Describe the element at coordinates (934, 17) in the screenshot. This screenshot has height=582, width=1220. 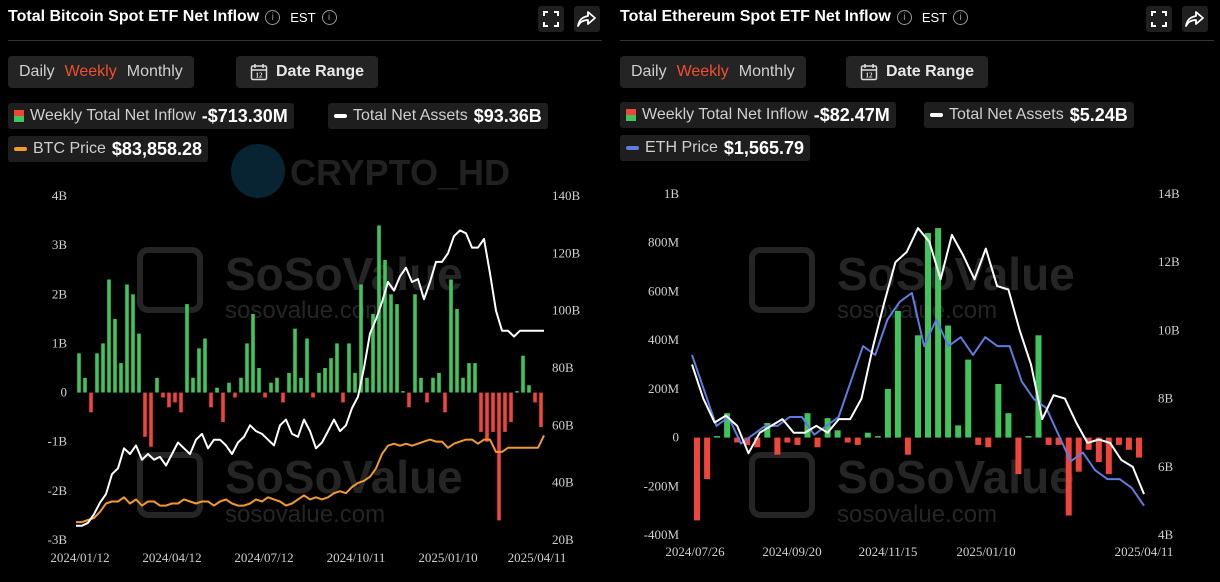
I see `timezone-label: EST` at that location.